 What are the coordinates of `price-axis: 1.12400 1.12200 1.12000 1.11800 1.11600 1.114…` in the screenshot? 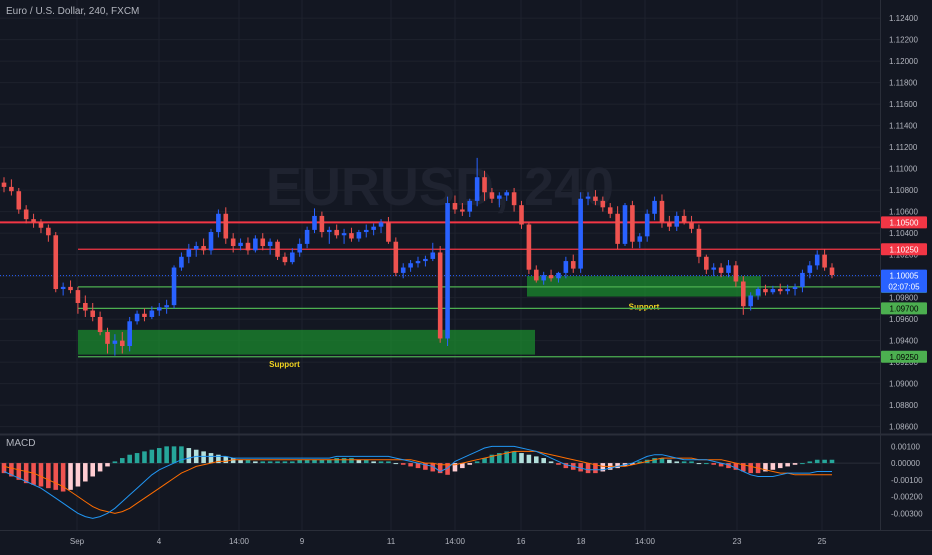 It's located at (904, 266).